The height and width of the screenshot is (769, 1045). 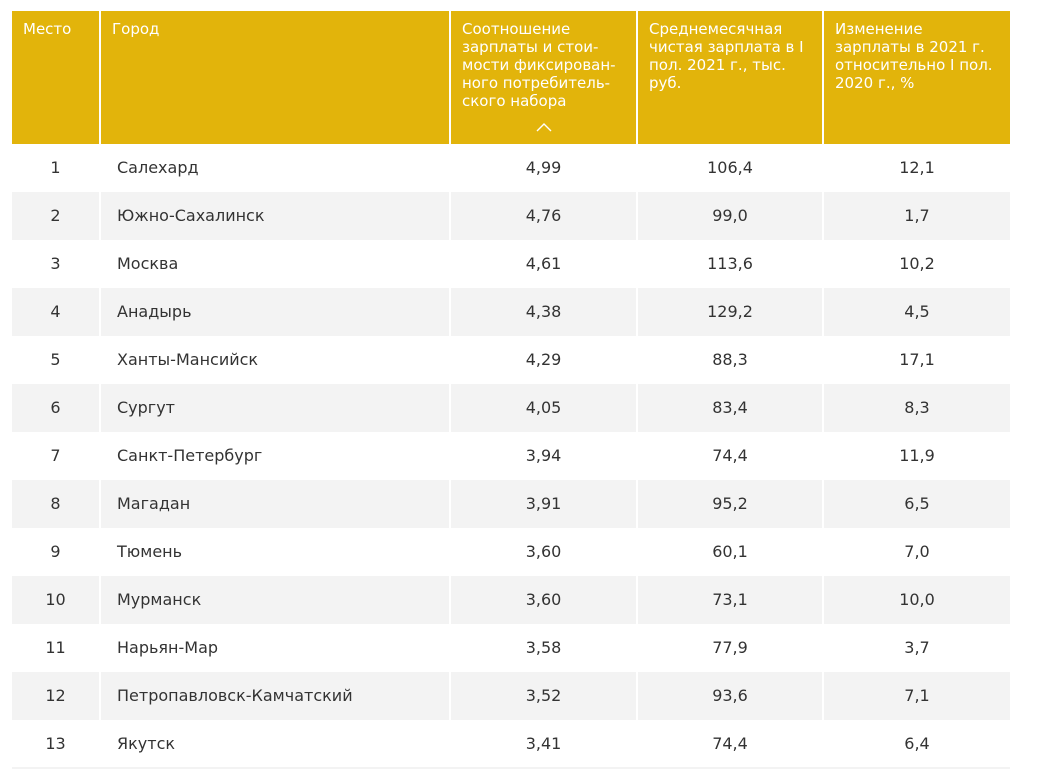 I want to click on cell-change: 17,1, so click(x=917, y=359).